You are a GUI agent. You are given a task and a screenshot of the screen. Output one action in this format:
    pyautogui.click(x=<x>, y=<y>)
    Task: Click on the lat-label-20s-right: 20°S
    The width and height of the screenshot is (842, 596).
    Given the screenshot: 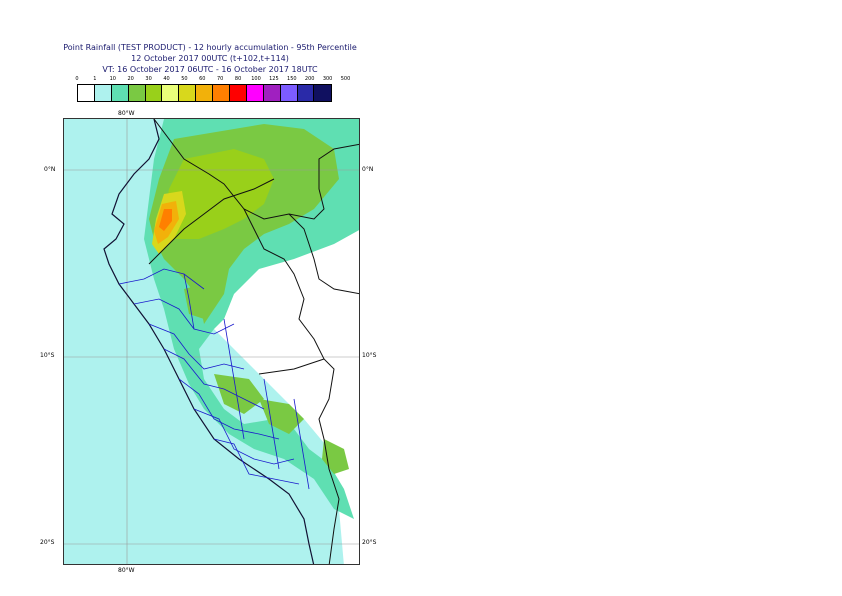 What is the action you would take?
    pyautogui.click(x=369, y=542)
    